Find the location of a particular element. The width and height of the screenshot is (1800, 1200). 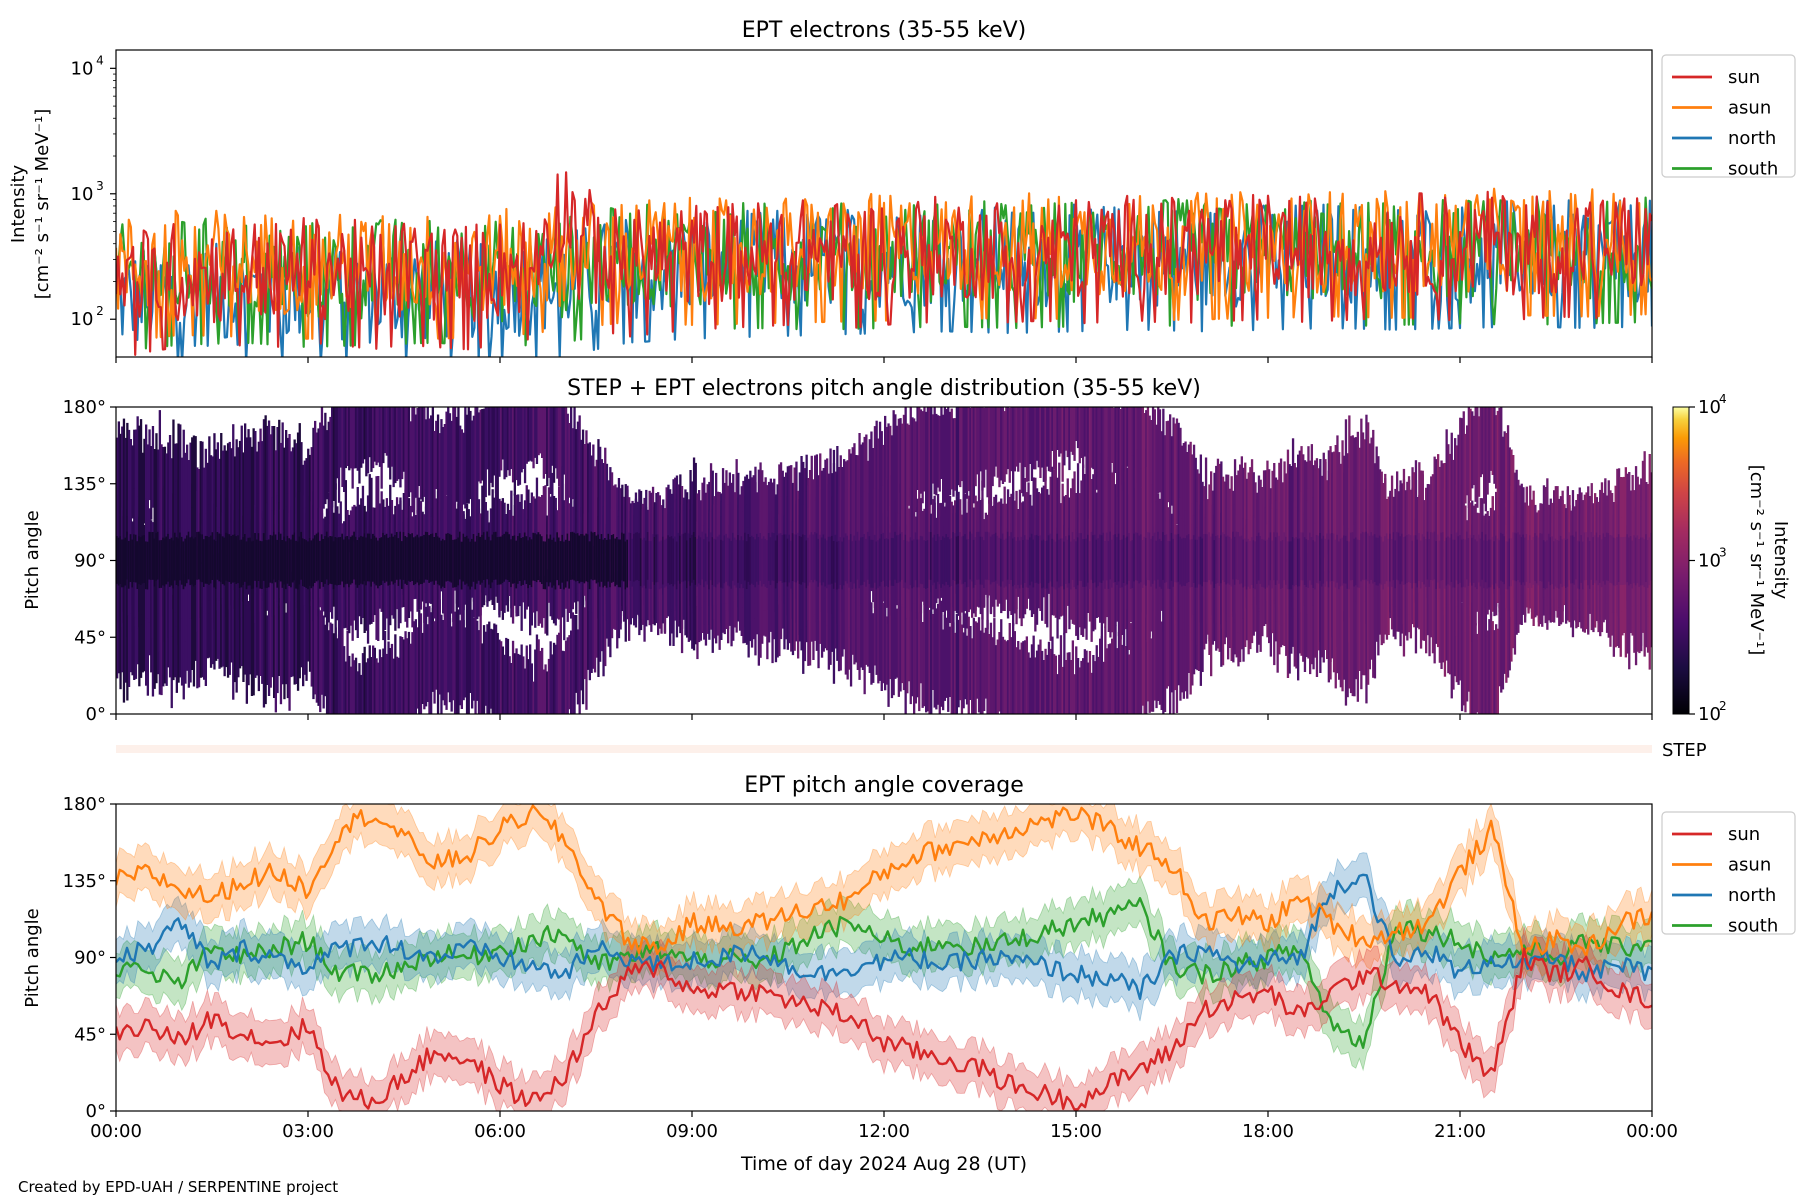

y-tick-label: 0° is located at coordinates (96, 1111).